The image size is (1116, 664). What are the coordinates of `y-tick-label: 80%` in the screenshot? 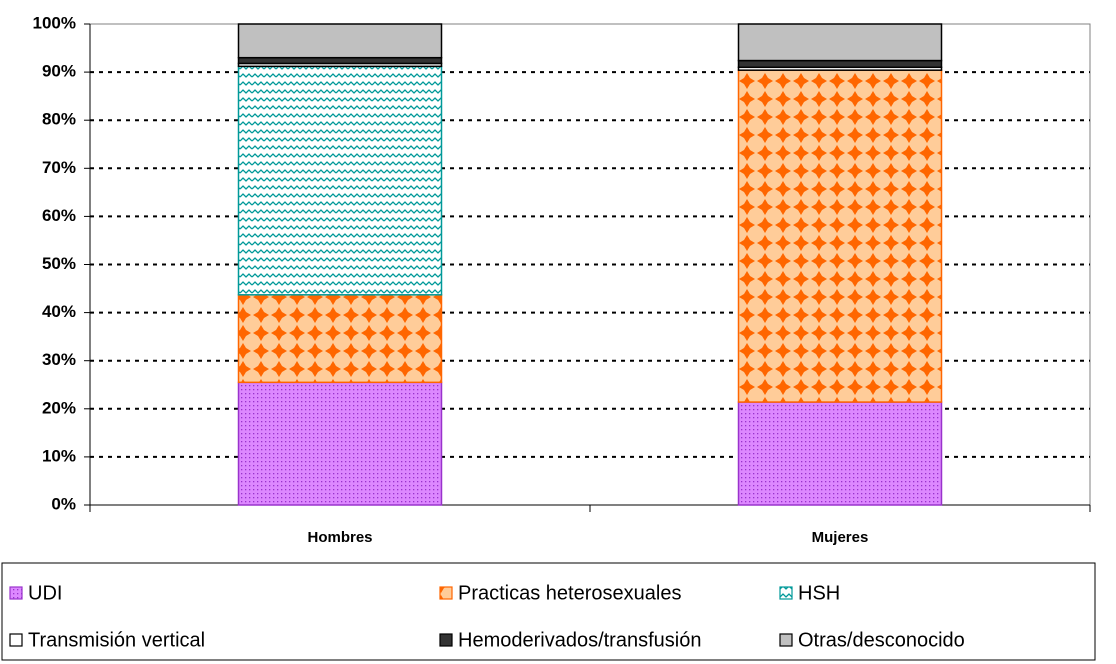 It's located at (59, 119).